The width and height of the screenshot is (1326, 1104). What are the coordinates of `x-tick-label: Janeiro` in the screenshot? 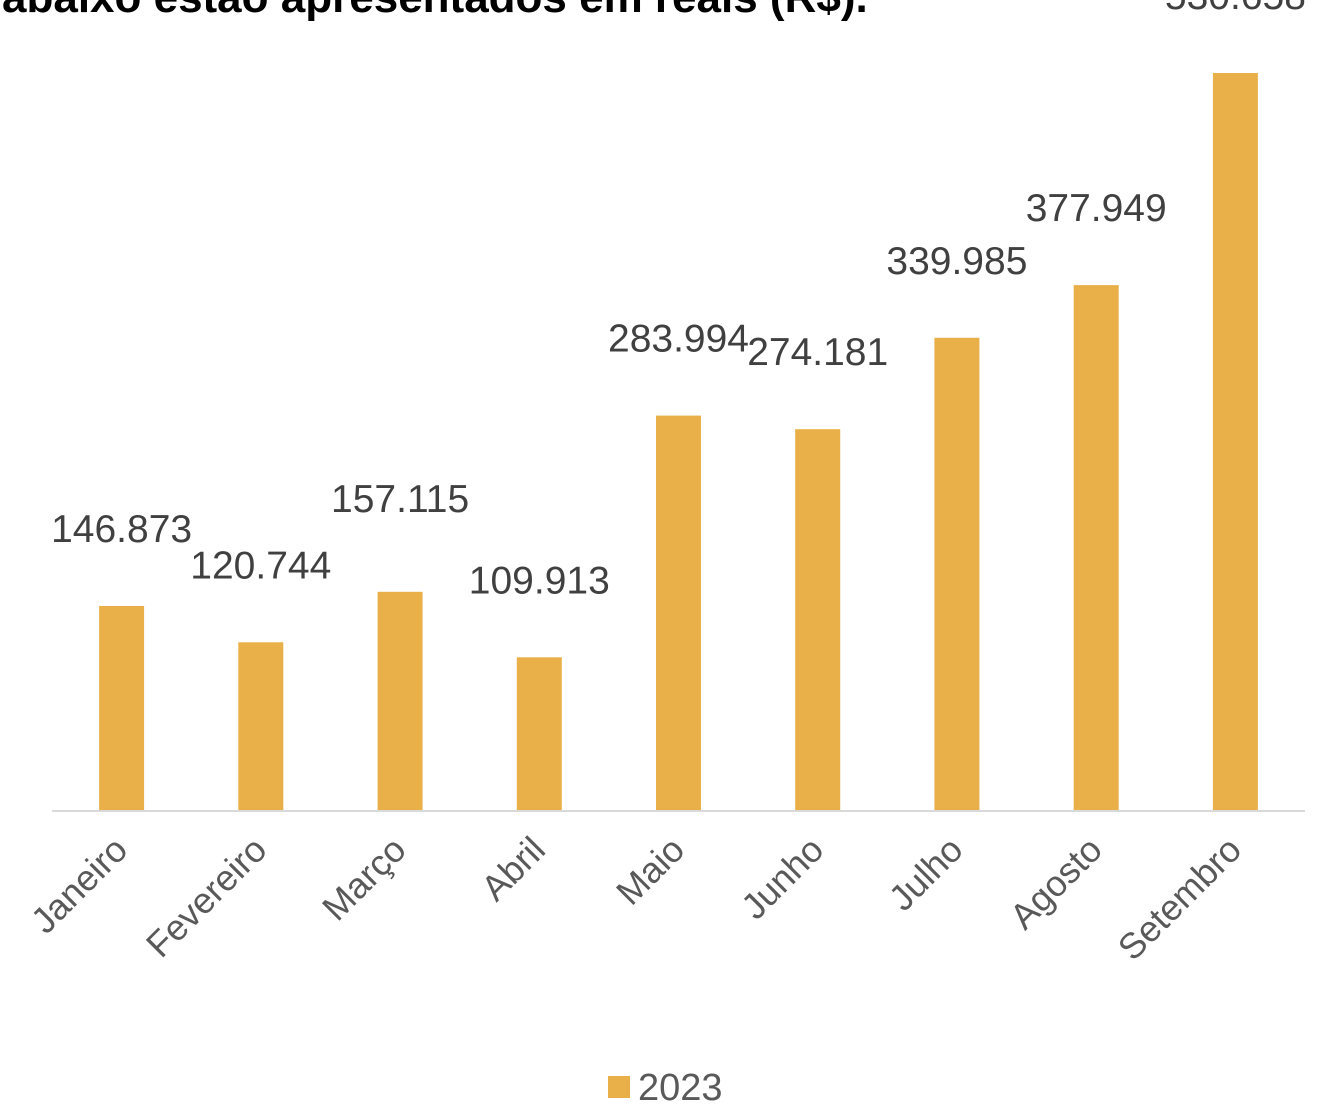 It's located at (79, 885).